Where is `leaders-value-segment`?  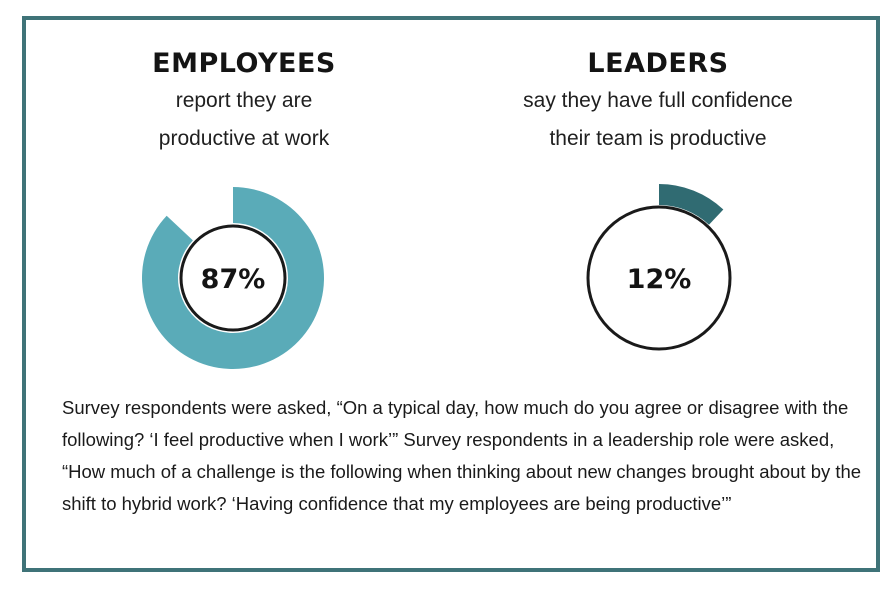 leaders-value-segment is located at coordinates (691, 204).